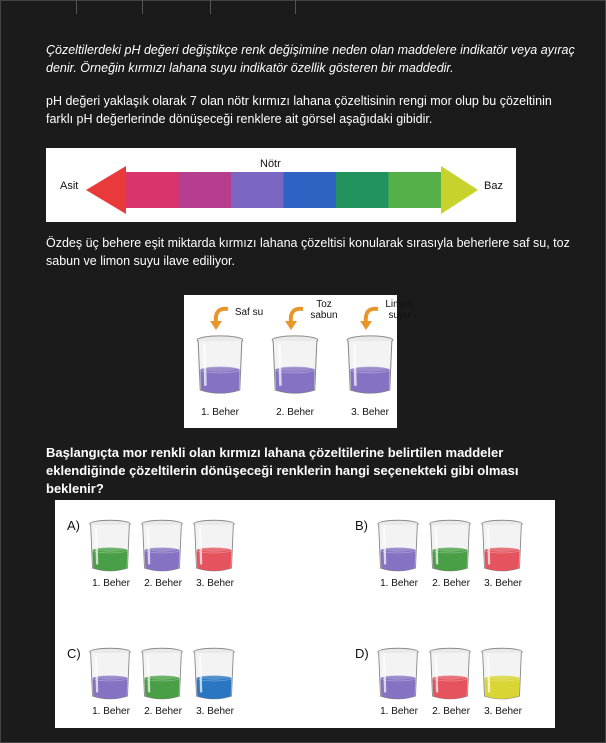 The width and height of the screenshot is (606, 743). Describe the element at coordinates (362, 653) in the screenshot. I see `option-letter: D)` at that location.